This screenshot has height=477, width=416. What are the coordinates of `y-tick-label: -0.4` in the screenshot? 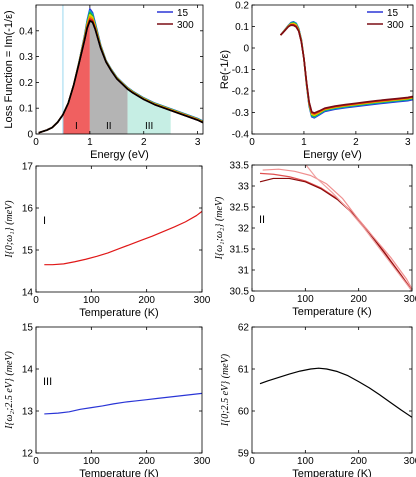 It's located at (241, 135).